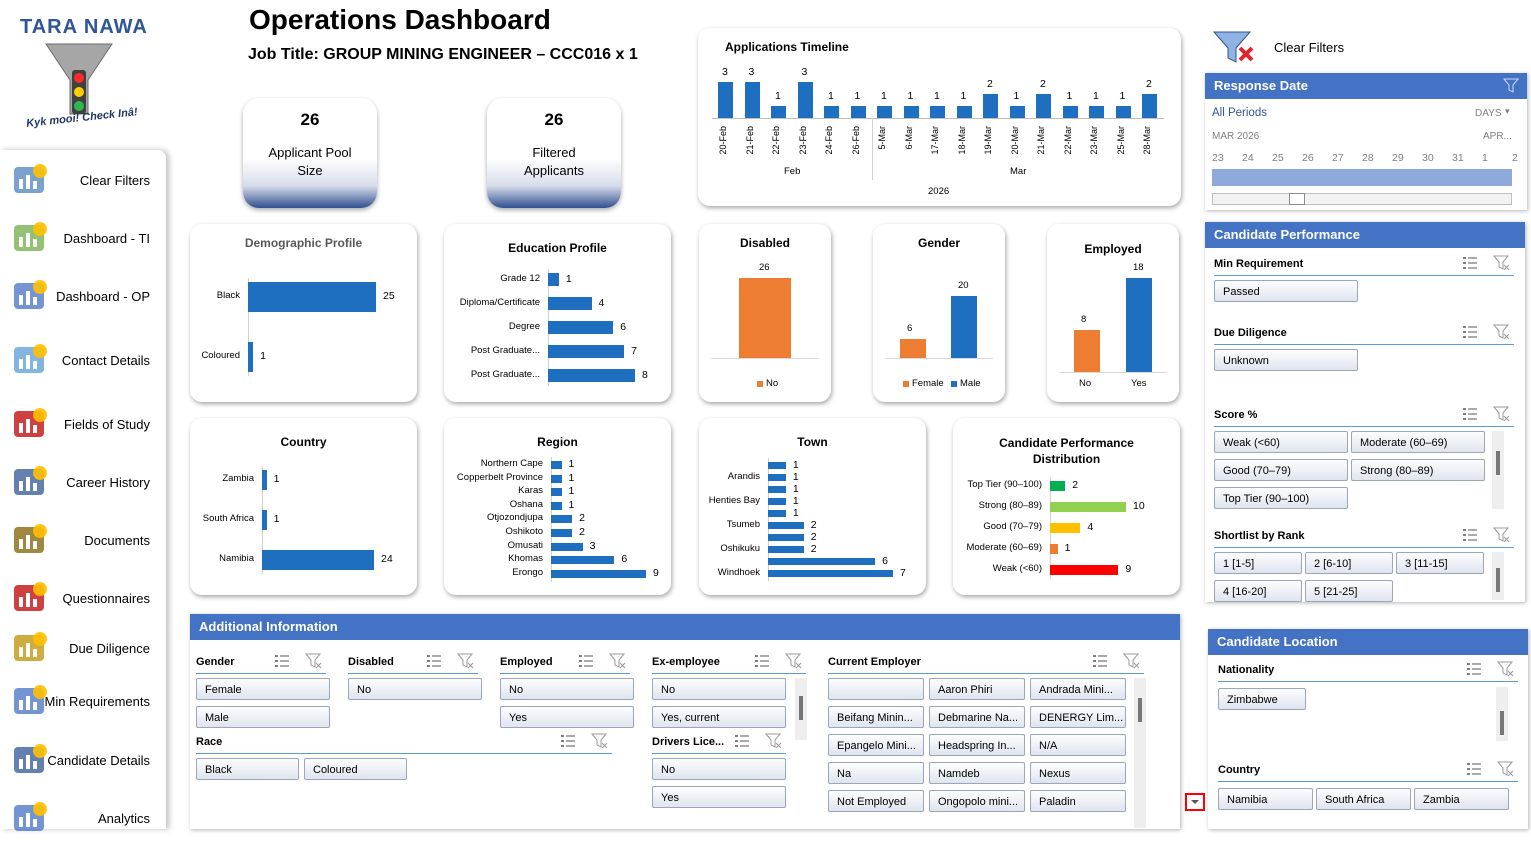 Image resolution: width=1531 pixels, height=843 pixels. I want to click on sidebar-item-dashboard-op: Dashboard - OP, so click(83, 296).